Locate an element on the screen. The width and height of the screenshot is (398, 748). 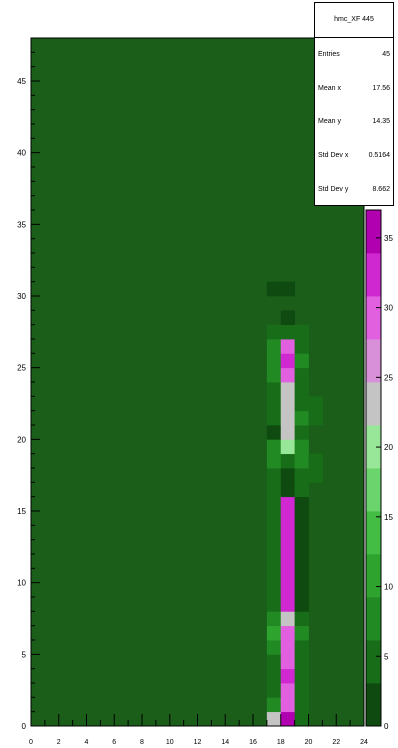
x-tick-label: 12 is located at coordinates (198, 742).